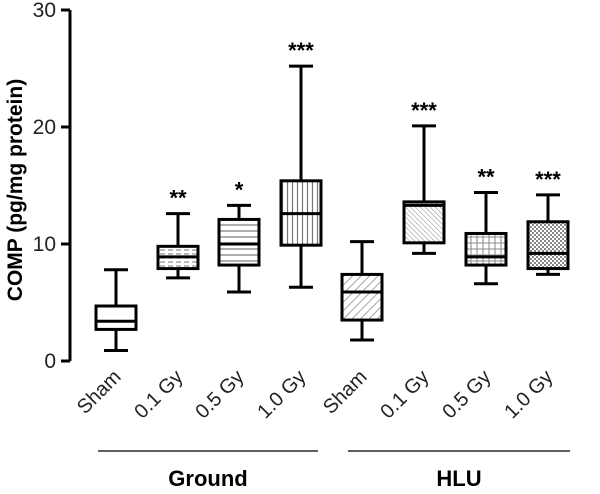 The image size is (600, 494). Describe the element at coordinates (44, 127) in the screenshot. I see `y-tick-label: 20` at that location.